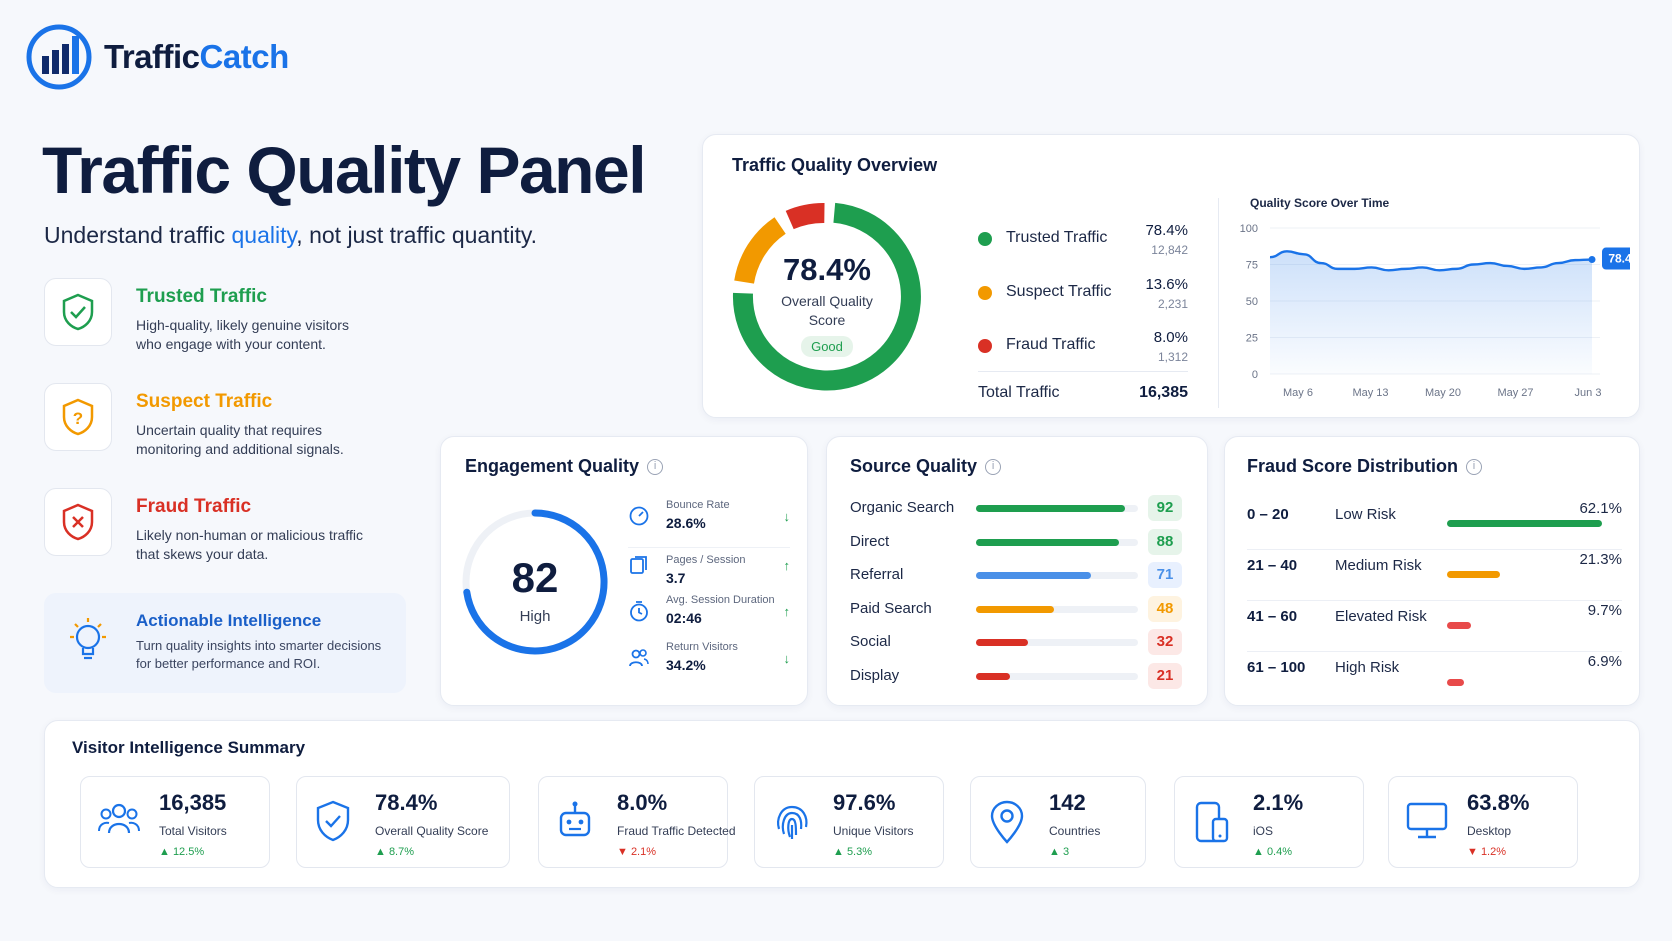 The width and height of the screenshot is (1672, 941). I want to click on x-tick-label: Jun 3, so click(1588, 393).